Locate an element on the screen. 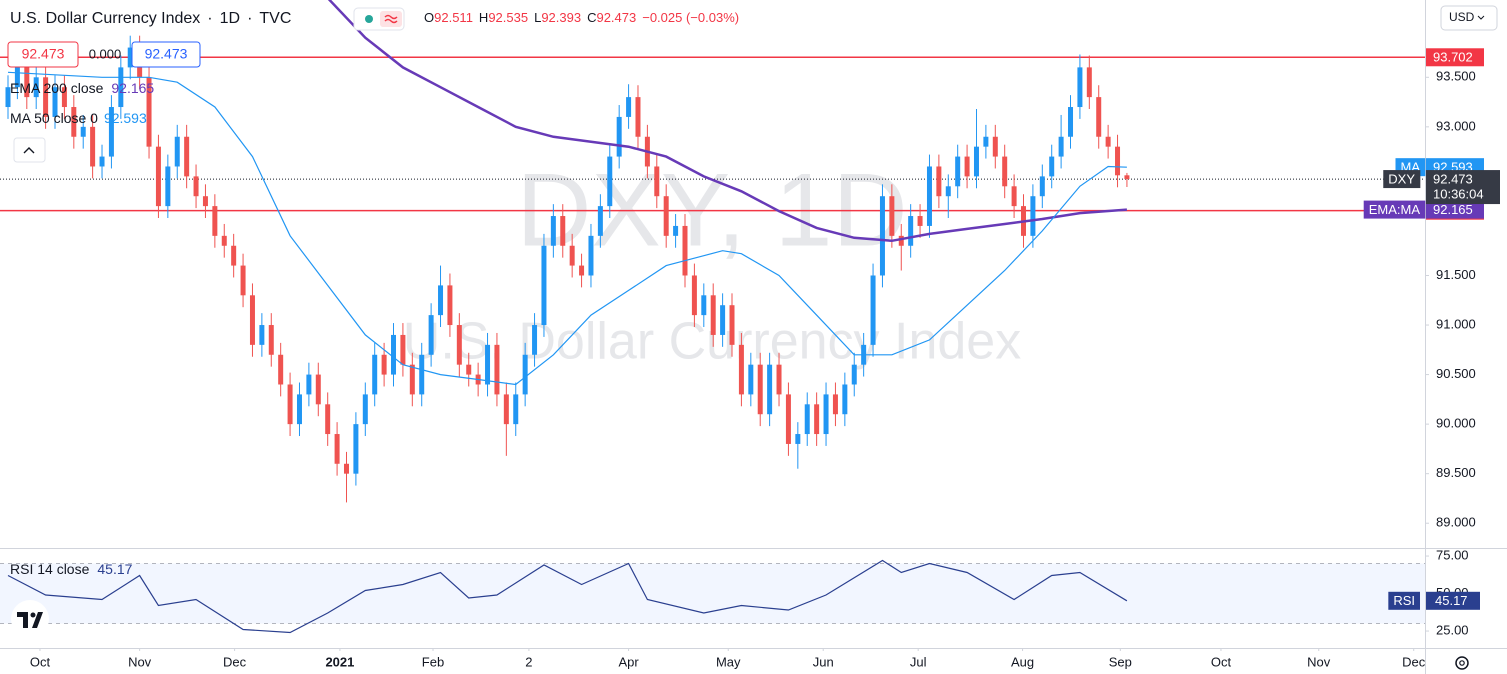 This screenshot has height=674, width=1507. x-tick-label: Sep is located at coordinates (1120, 661).